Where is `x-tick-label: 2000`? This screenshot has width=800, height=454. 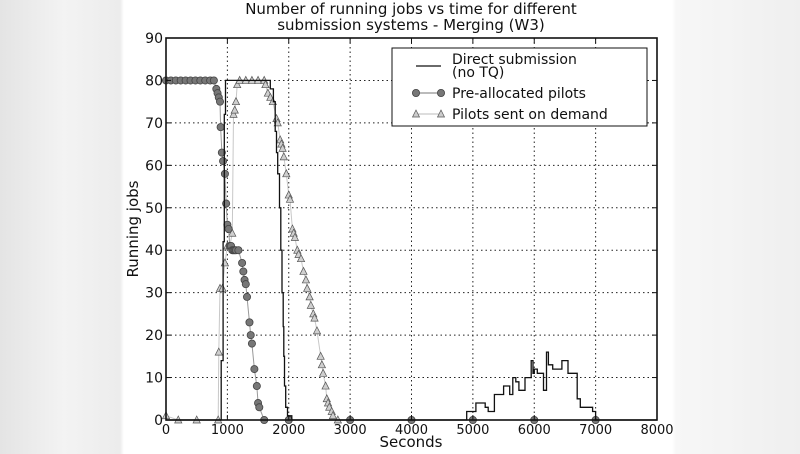 x-tick-label: 2000 is located at coordinates (288, 430).